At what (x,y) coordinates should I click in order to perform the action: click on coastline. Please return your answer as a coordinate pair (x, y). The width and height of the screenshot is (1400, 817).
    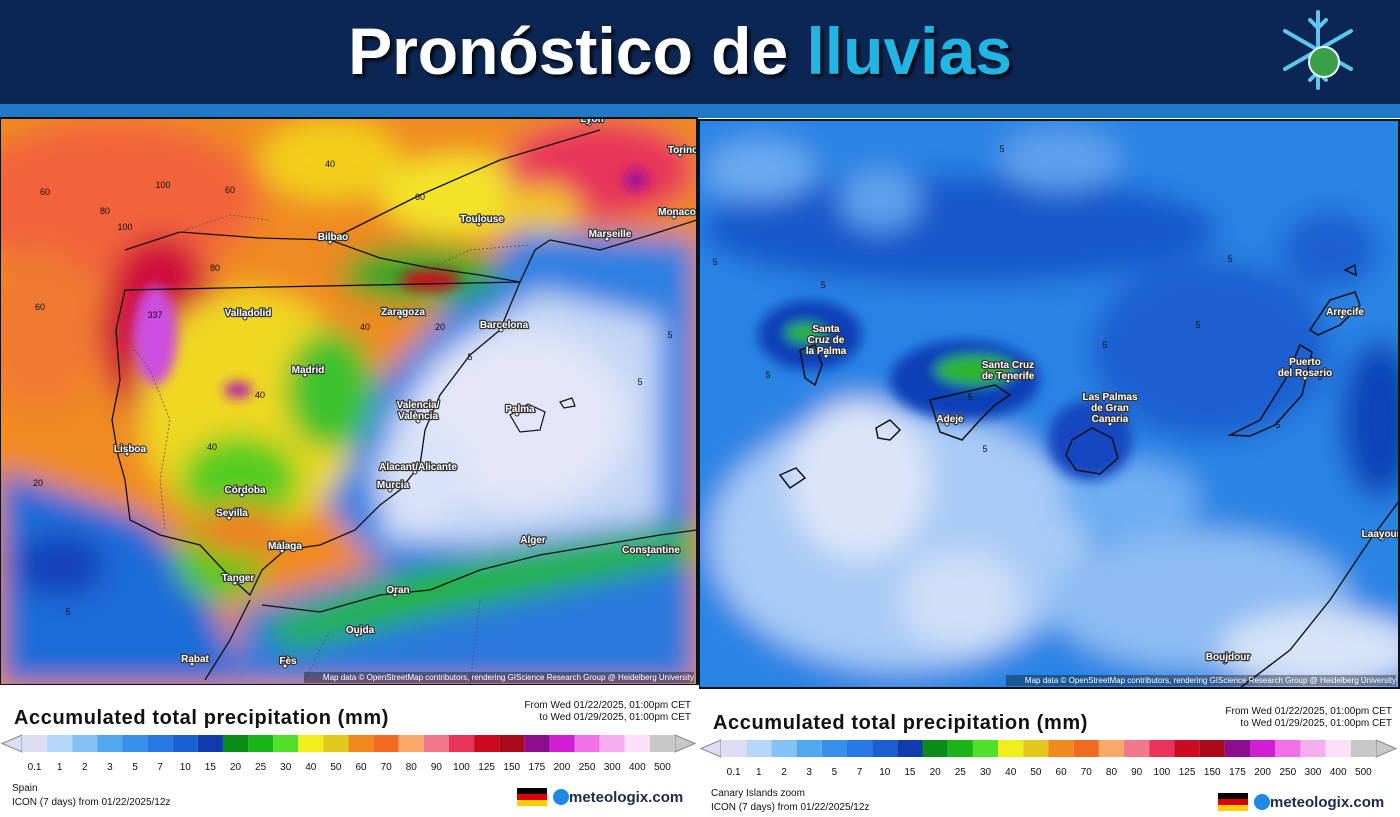
    Looking at the image, I should click on (1319, 593).